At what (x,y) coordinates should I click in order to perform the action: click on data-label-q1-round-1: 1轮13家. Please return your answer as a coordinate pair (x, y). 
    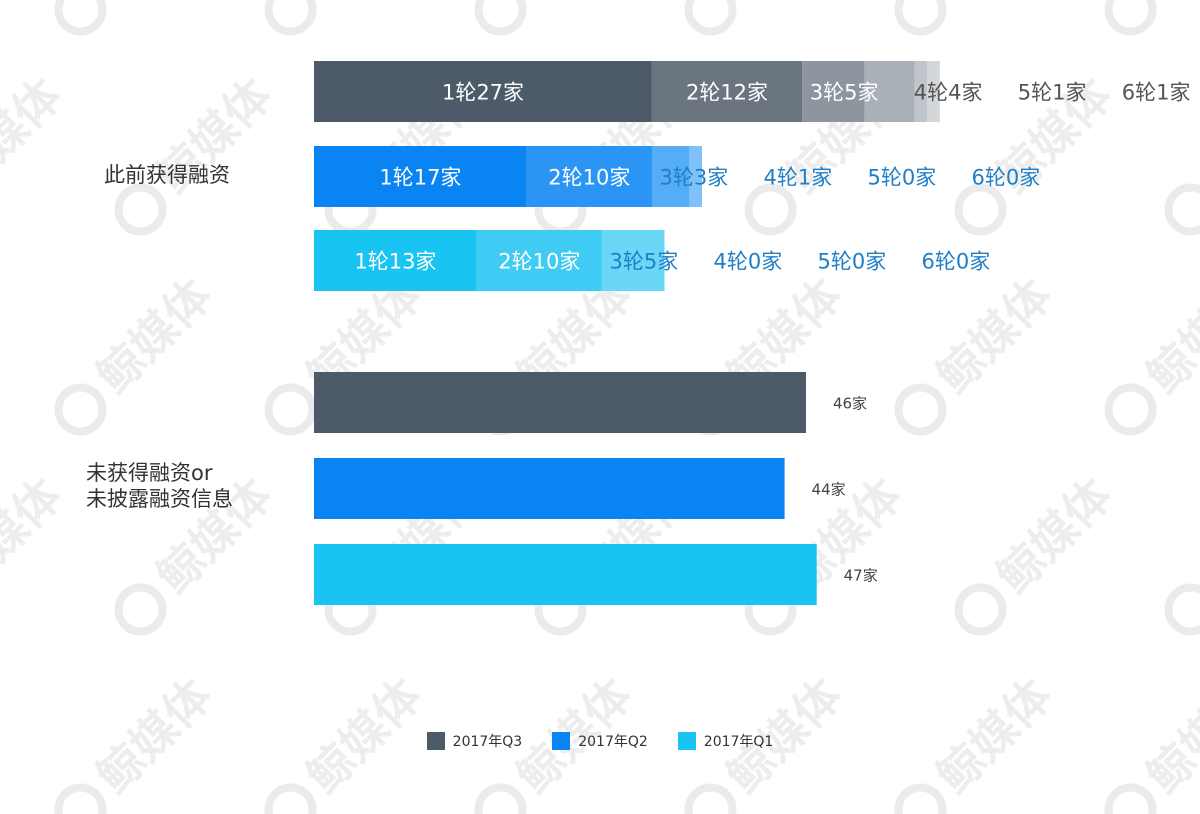
    Looking at the image, I should click on (395, 262).